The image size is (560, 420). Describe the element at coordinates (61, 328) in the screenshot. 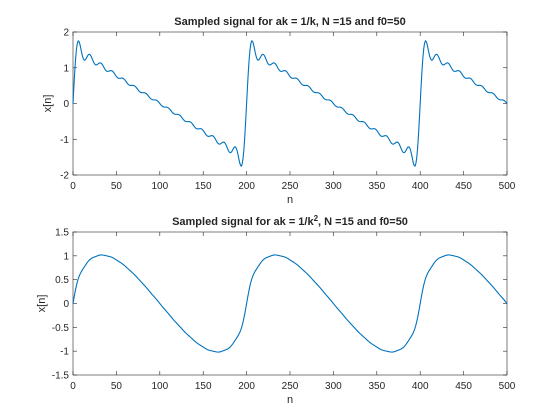

I see `y-tick-label: -0.5` at that location.